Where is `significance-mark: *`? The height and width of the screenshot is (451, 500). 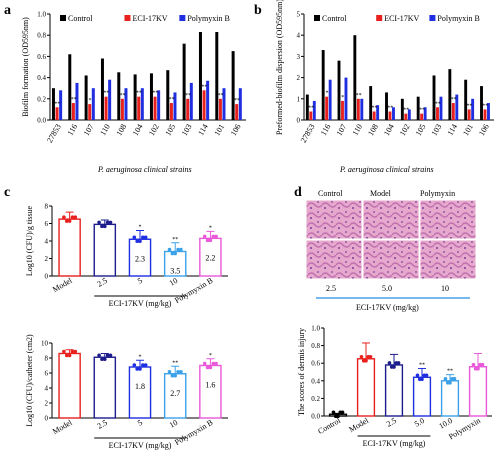 significance-mark: * is located at coordinates (210, 356).